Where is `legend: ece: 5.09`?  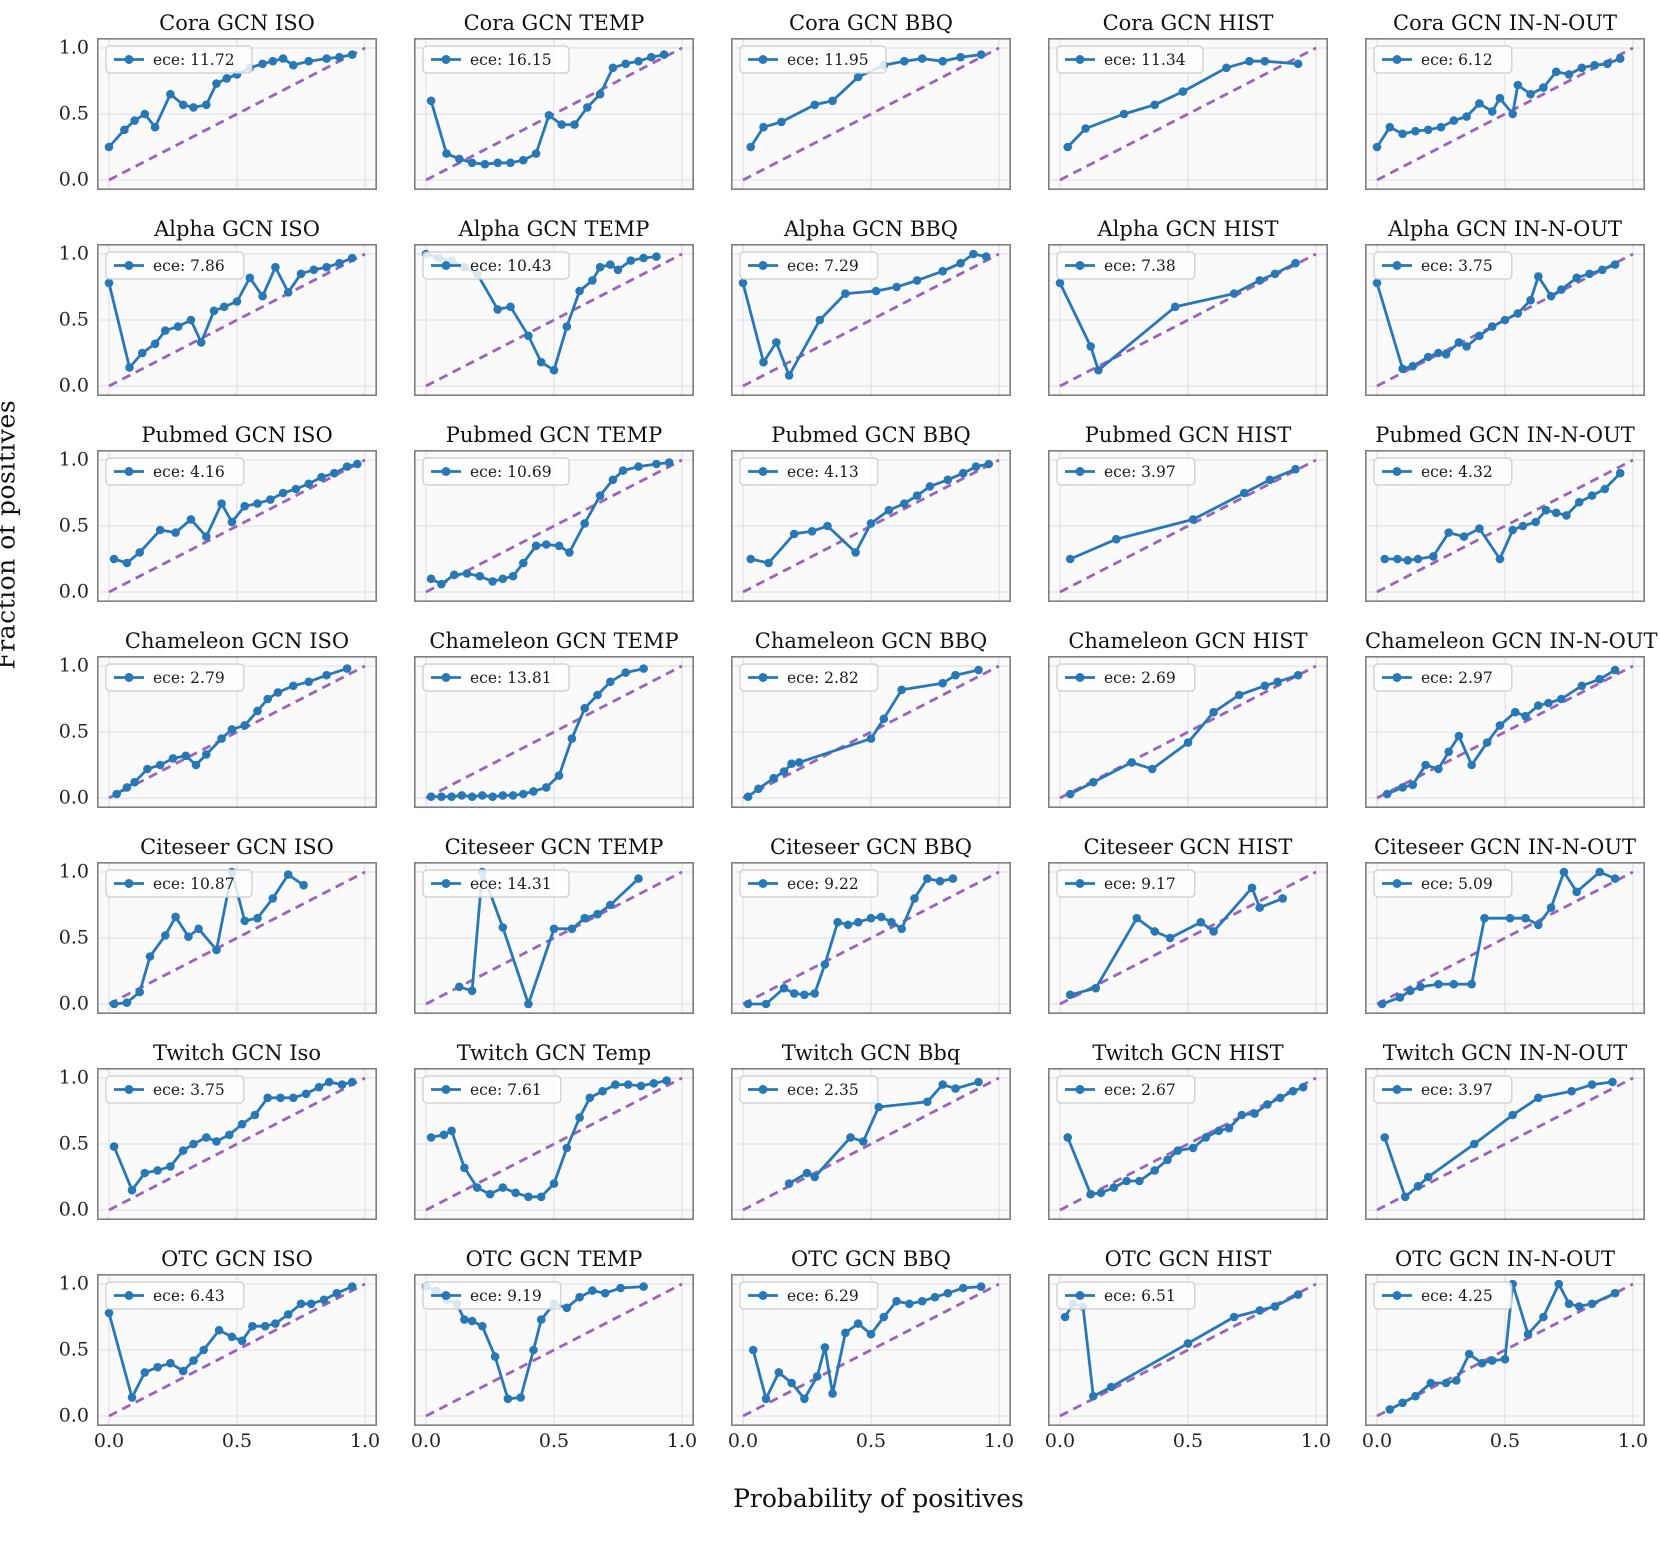
legend: ece: 5.09 is located at coordinates (1443, 883).